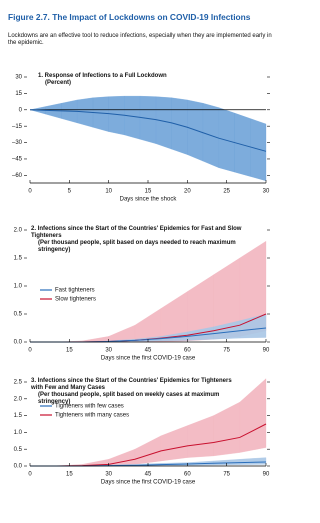 This screenshot has height=523, width=320. What do you see at coordinates (58, 83) in the screenshot?
I see `panel-subtitle: (Percent)` at bounding box center [58, 83].